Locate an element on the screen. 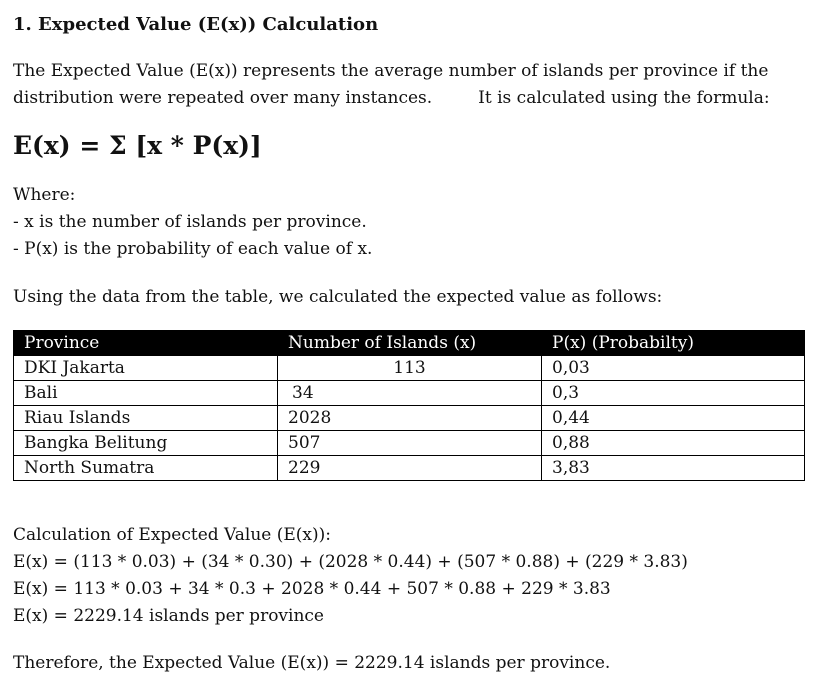  cell-province: North Sumatra is located at coordinates (145, 468).